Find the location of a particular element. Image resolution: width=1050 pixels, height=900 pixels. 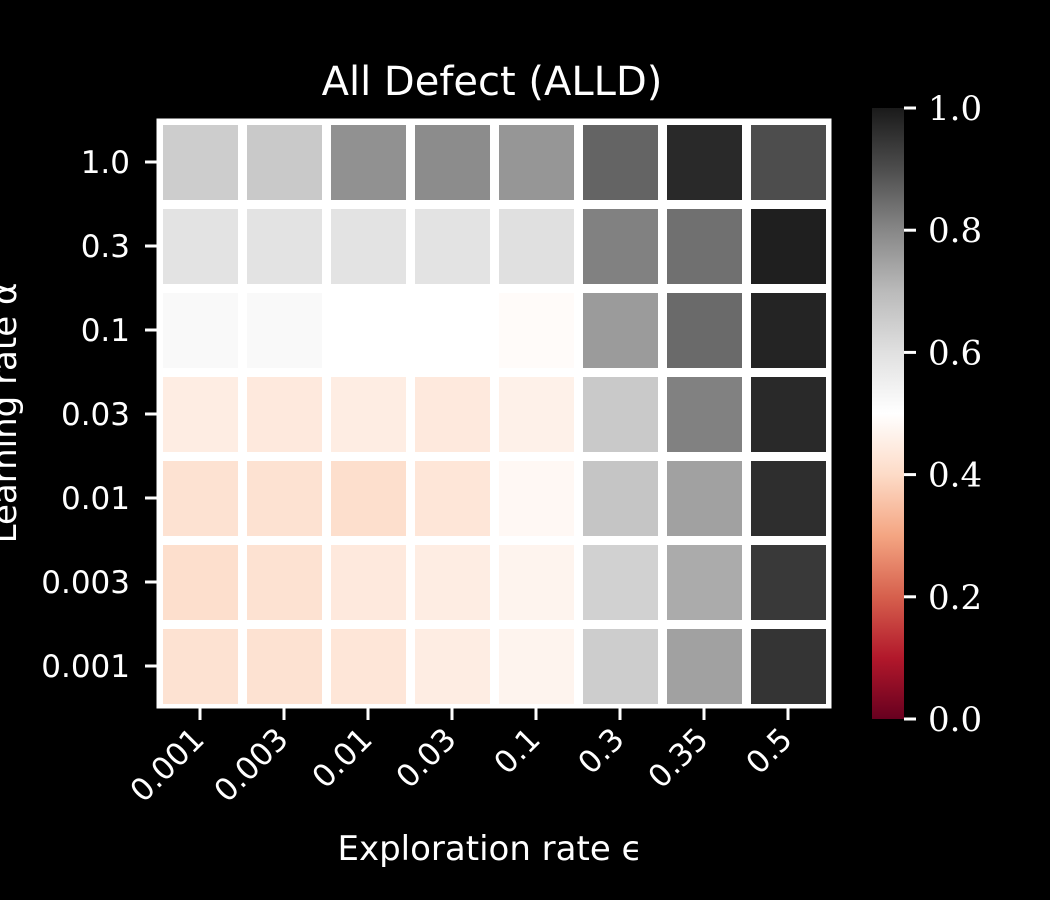

colorbar-tick-label: 0.0 is located at coordinates (955, 720).